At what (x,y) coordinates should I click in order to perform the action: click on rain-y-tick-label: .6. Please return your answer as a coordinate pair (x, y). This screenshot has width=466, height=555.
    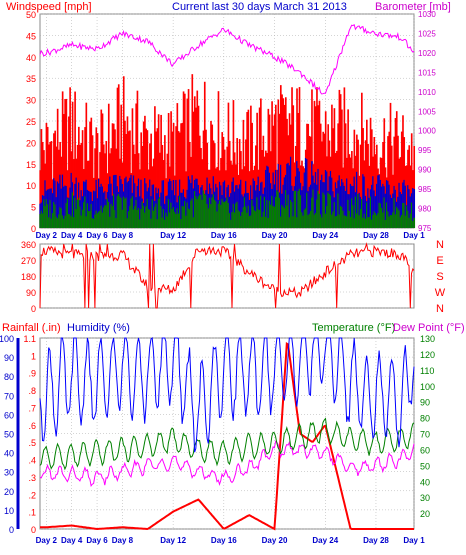
    Looking at the image, I should click on (32, 426).